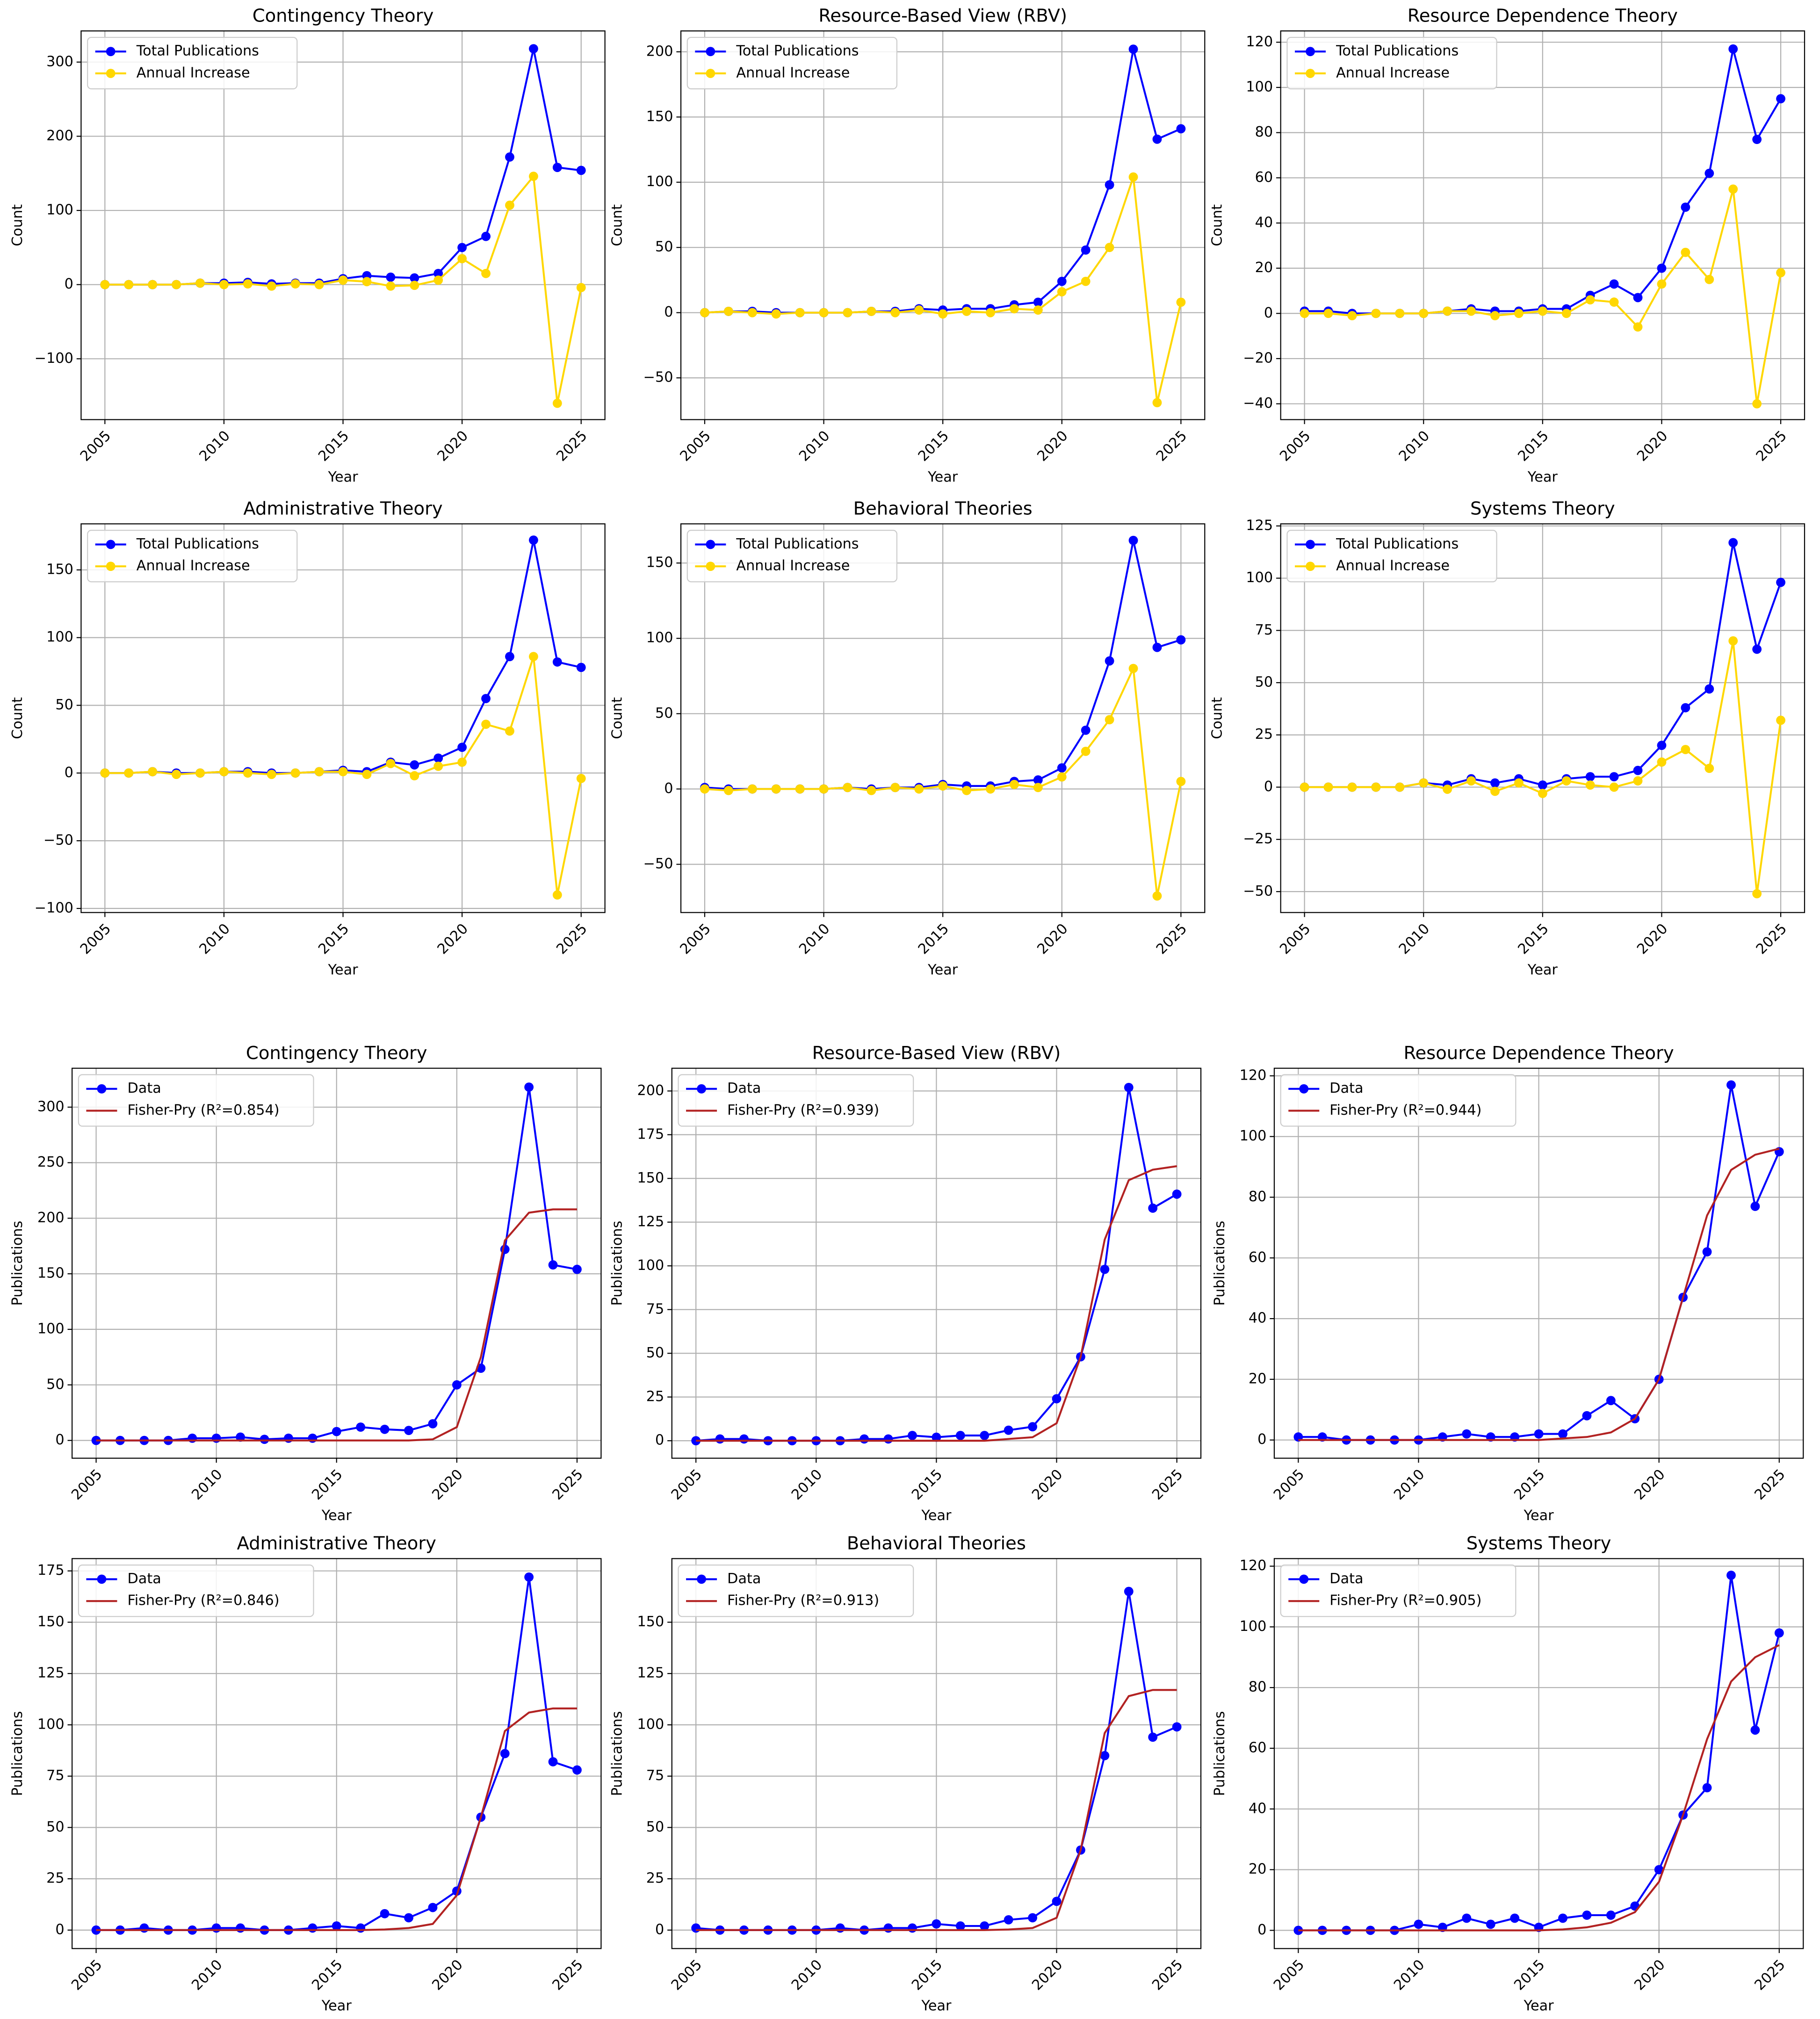 This screenshot has height=2019, width=1820. I want to click on y-tick-label: 40, so click(1258, 1808).